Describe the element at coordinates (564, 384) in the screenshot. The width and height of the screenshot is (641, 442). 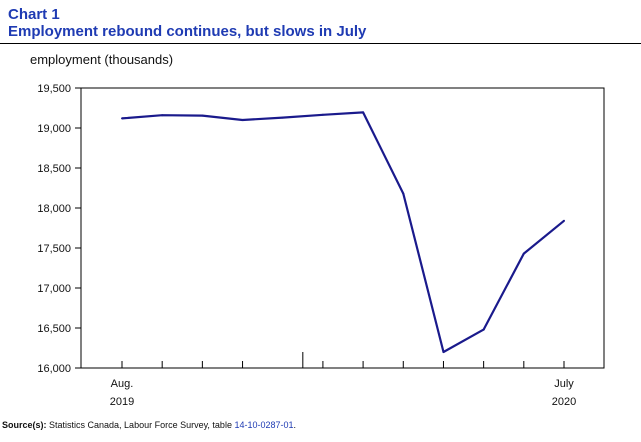
I see `x-tick-label-month: July` at that location.